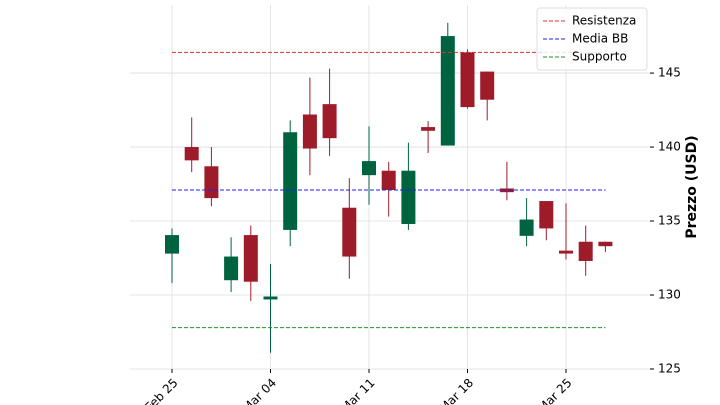 The height and width of the screenshot is (405, 720). Describe the element at coordinates (554, 390) in the screenshot. I see `x-tick-label: Mar 25` at that location.